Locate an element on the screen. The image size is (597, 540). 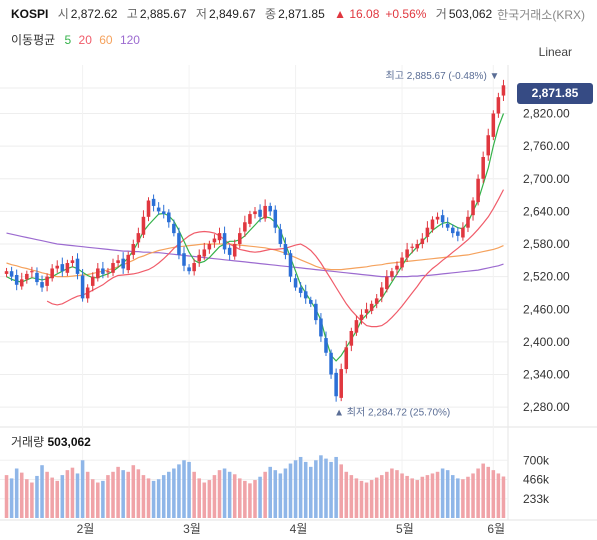
x-tick-label: 2월 is located at coordinates (86, 529).